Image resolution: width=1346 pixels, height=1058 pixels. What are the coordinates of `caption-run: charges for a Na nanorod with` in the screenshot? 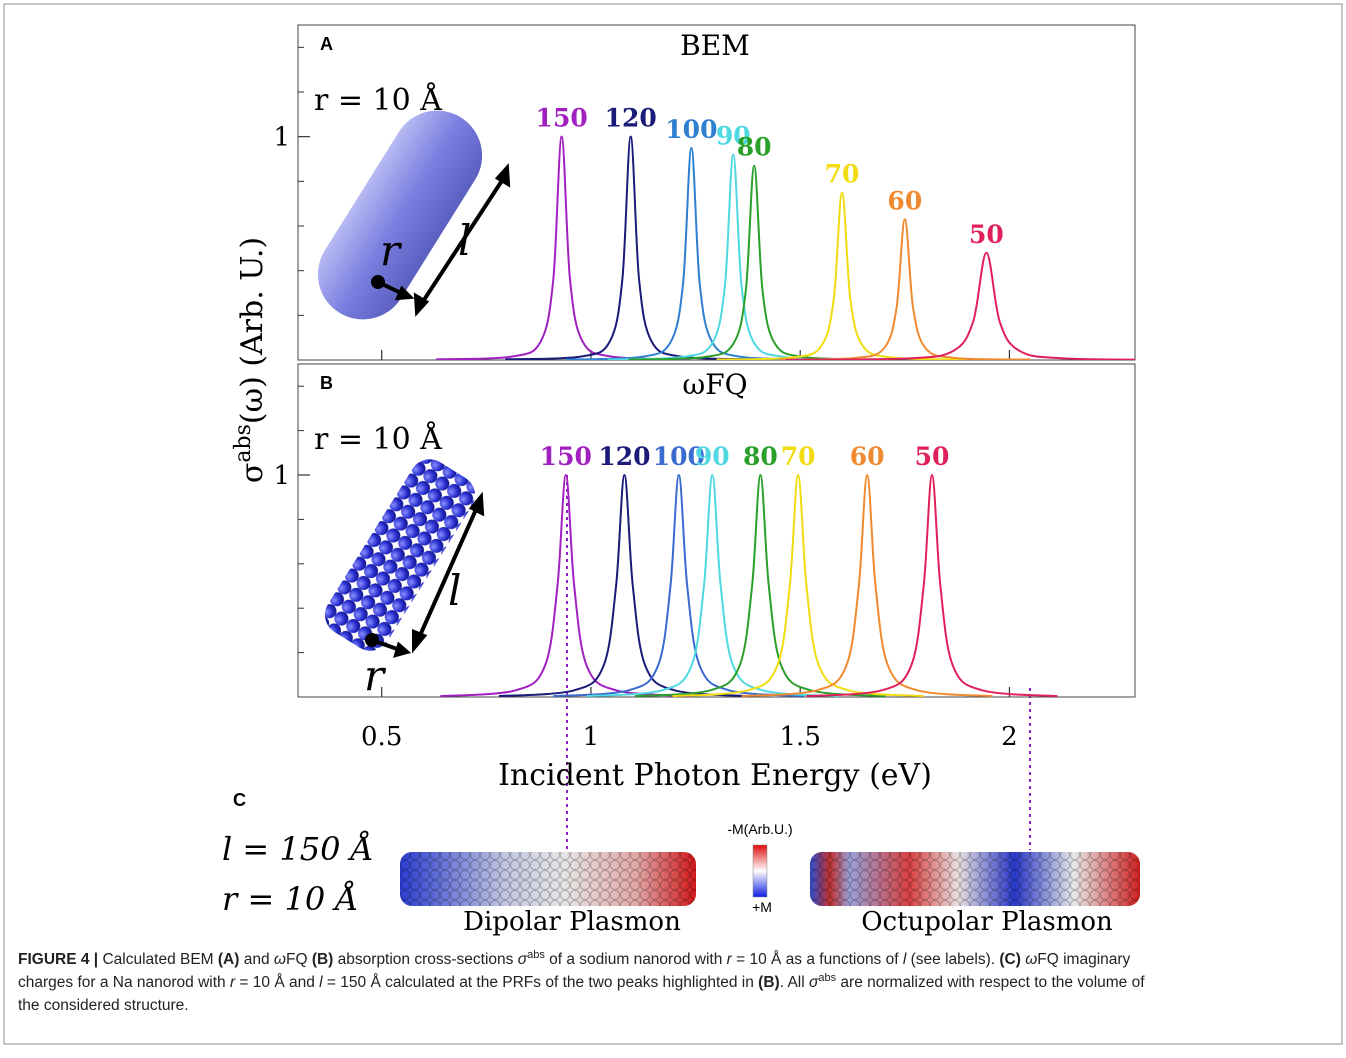 It's located at (124, 982).